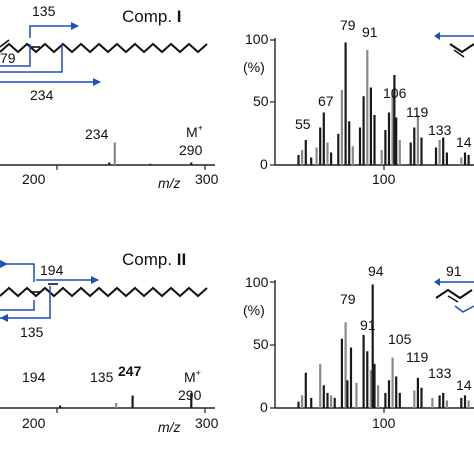 The image size is (474, 474). Describe the element at coordinates (454, 271) in the screenshot. I see `frag-label-91: 91` at that location.